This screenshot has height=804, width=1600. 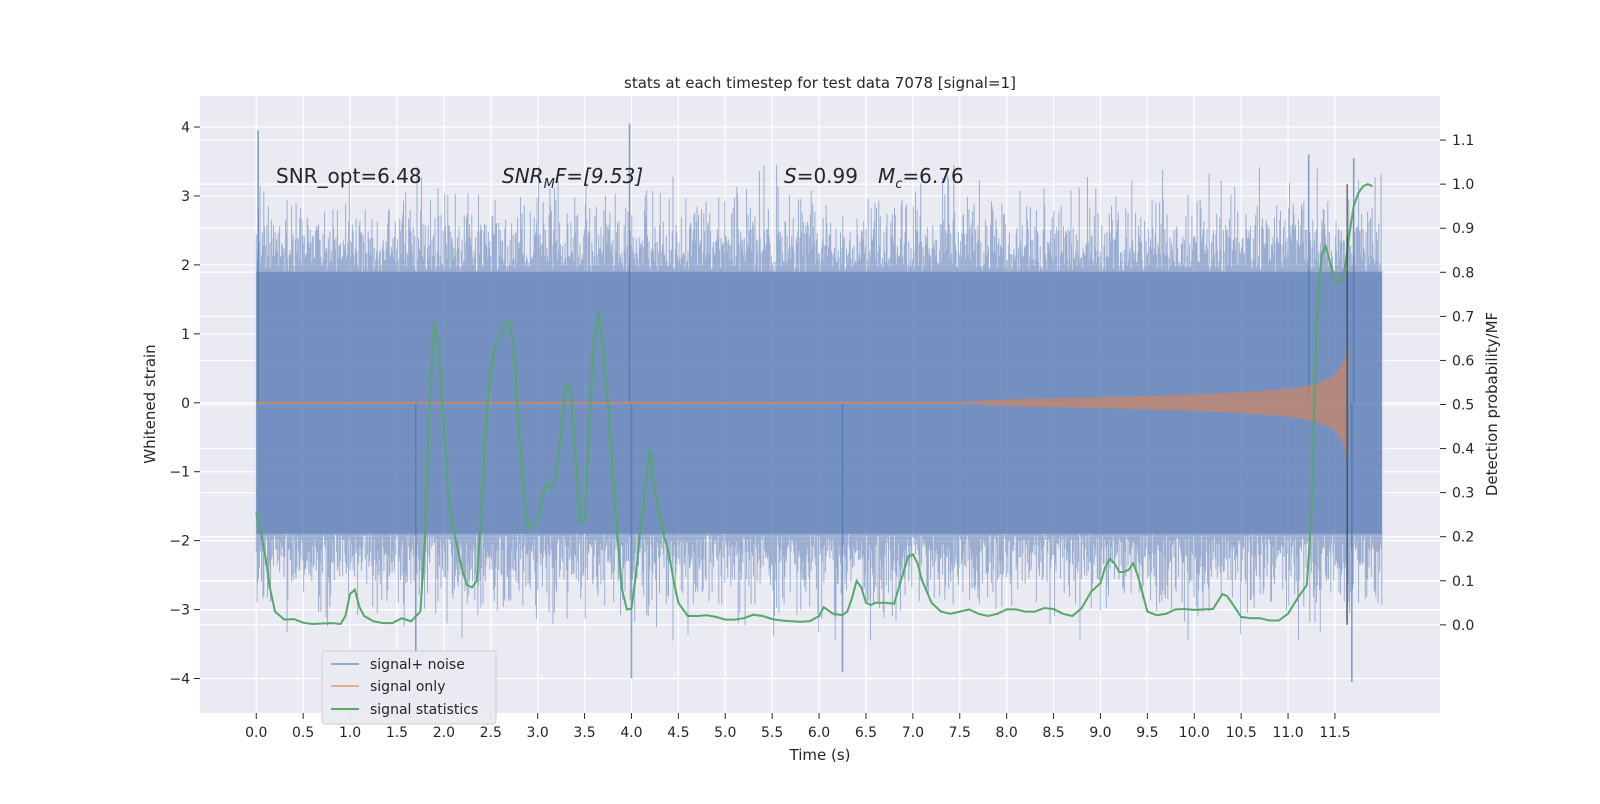 I want to click on x-tick-label-4: 2.0, so click(x=444, y=733).